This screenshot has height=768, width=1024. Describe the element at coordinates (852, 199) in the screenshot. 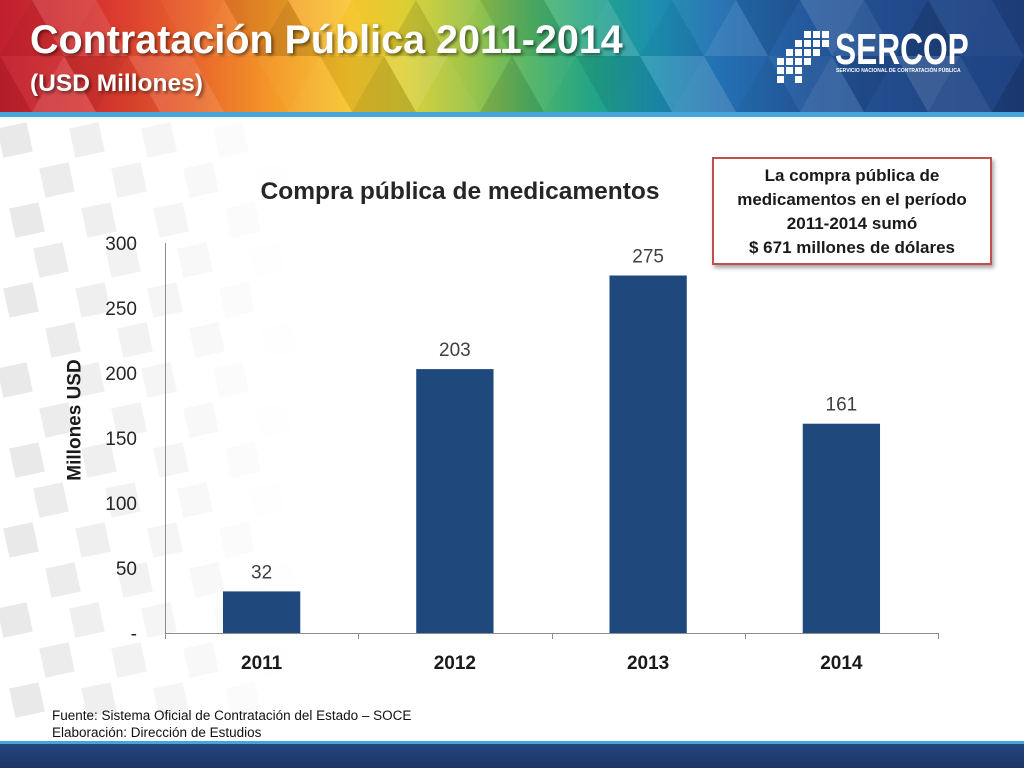

I see `callout-line: medicamentos en el período` at that location.